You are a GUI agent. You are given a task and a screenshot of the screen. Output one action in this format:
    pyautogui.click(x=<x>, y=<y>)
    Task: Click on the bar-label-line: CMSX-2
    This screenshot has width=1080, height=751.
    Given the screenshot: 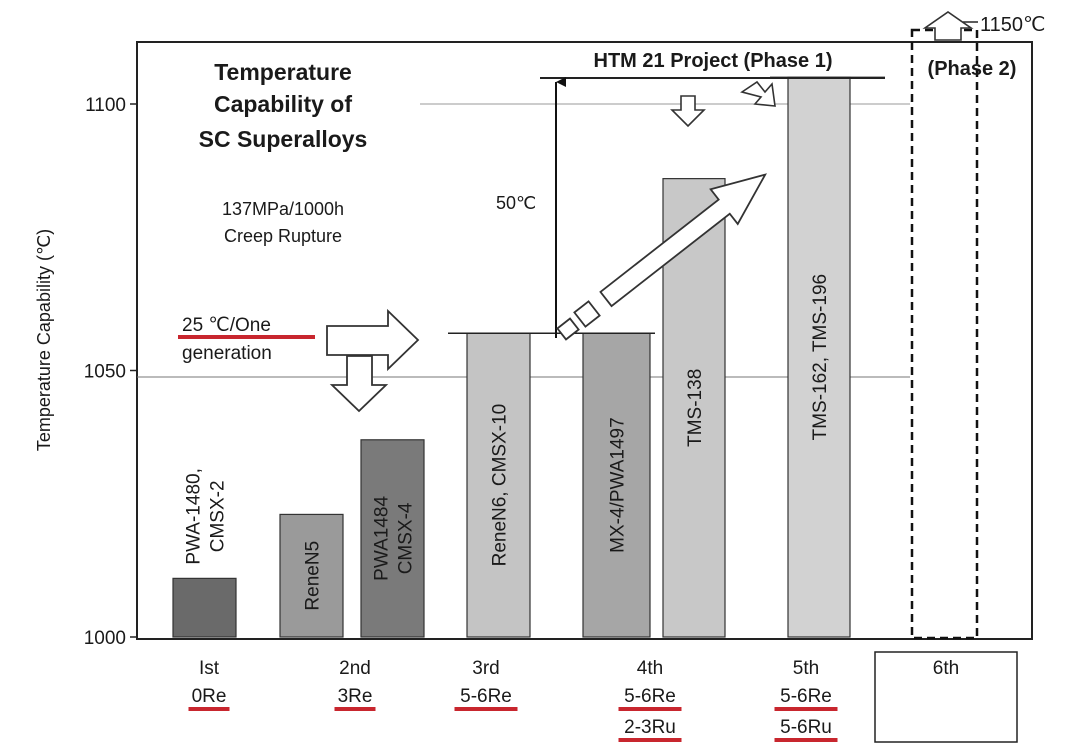 What is the action you would take?
    pyautogui.click(x=218, y=516)
    